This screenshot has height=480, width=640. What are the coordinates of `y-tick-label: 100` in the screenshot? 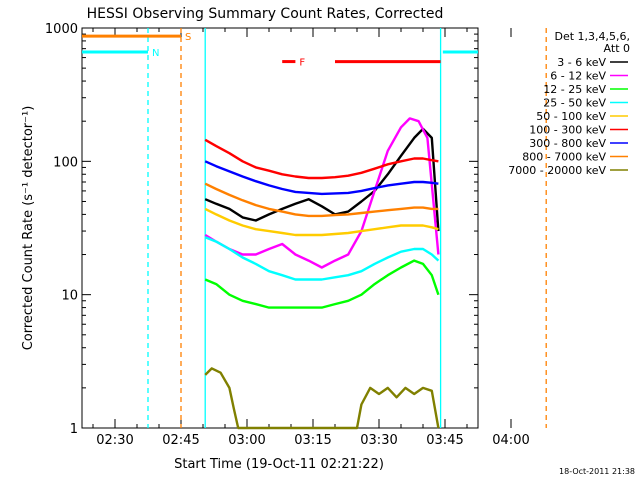 It's located at (65, 162).